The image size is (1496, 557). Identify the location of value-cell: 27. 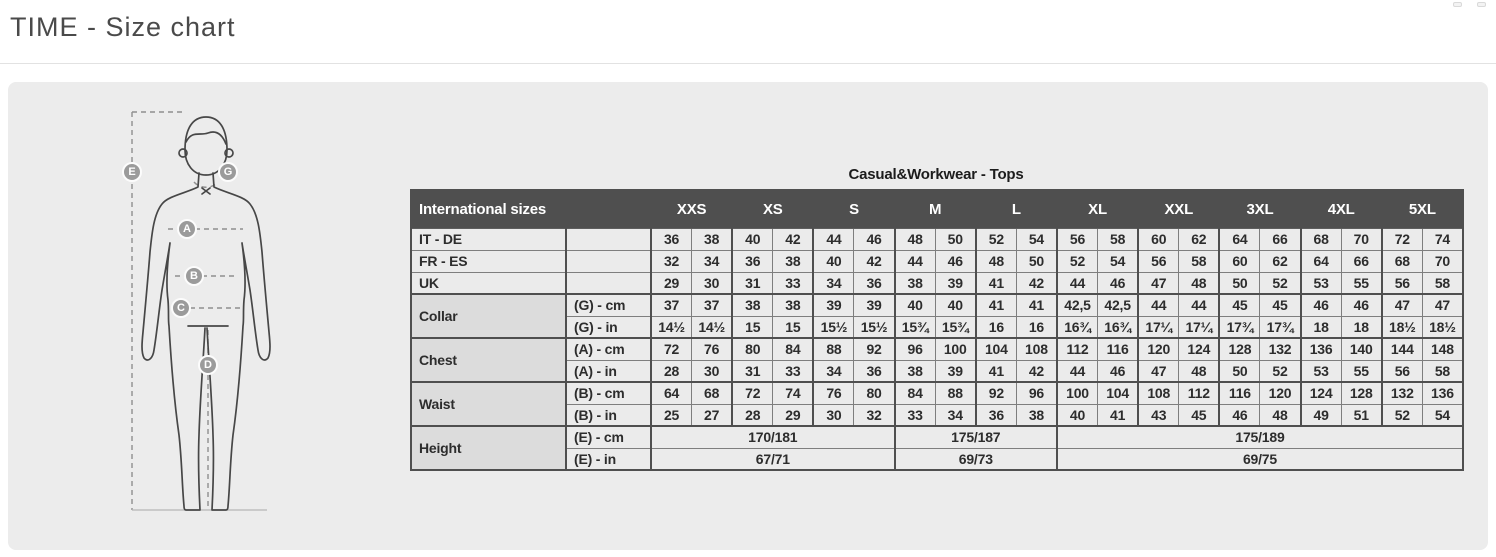
(712, 415).